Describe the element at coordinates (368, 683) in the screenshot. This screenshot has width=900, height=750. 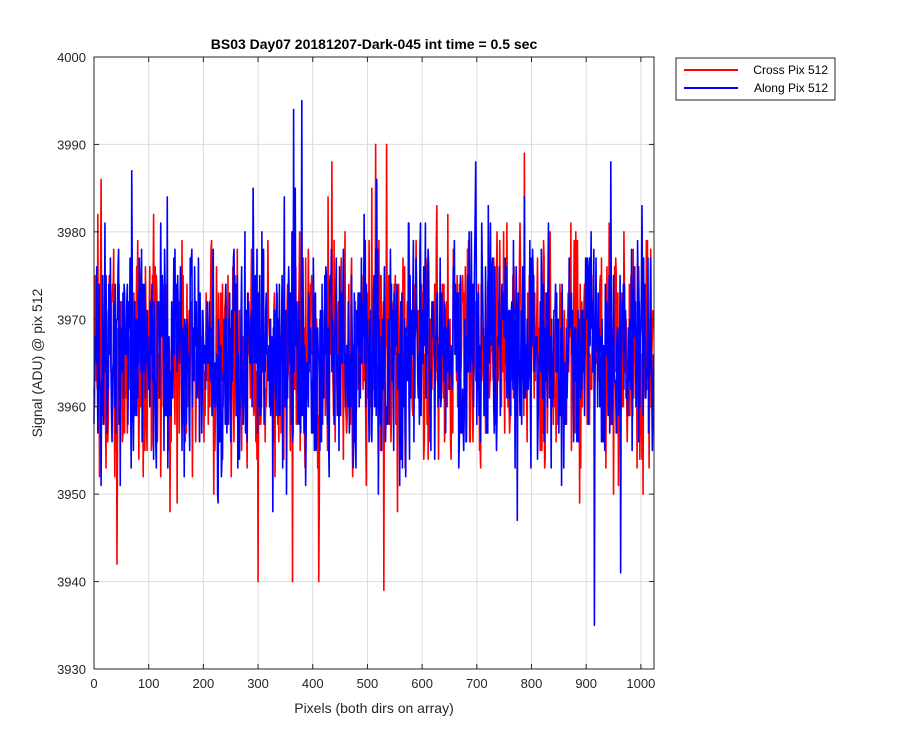
I see `x-tick-label: 500` at that location.